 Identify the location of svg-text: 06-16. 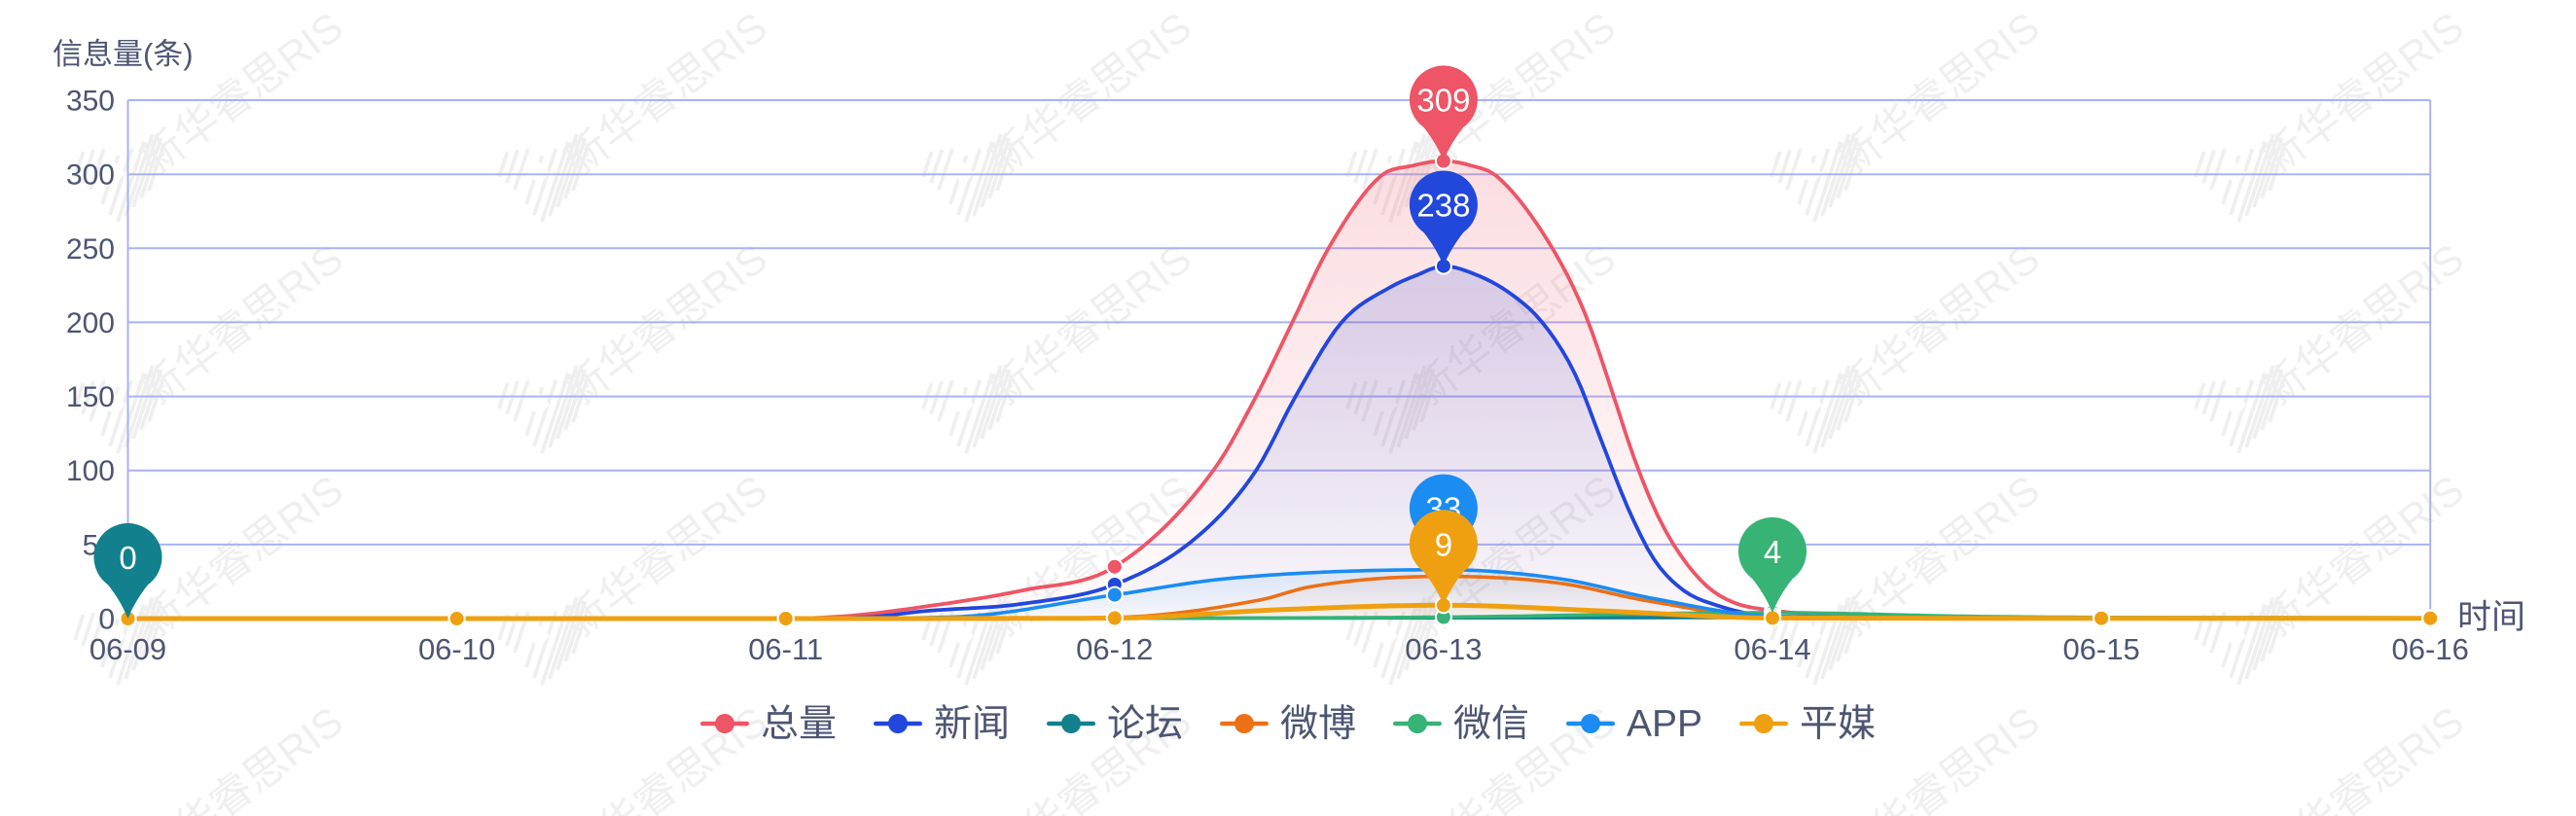
(2430, 649).